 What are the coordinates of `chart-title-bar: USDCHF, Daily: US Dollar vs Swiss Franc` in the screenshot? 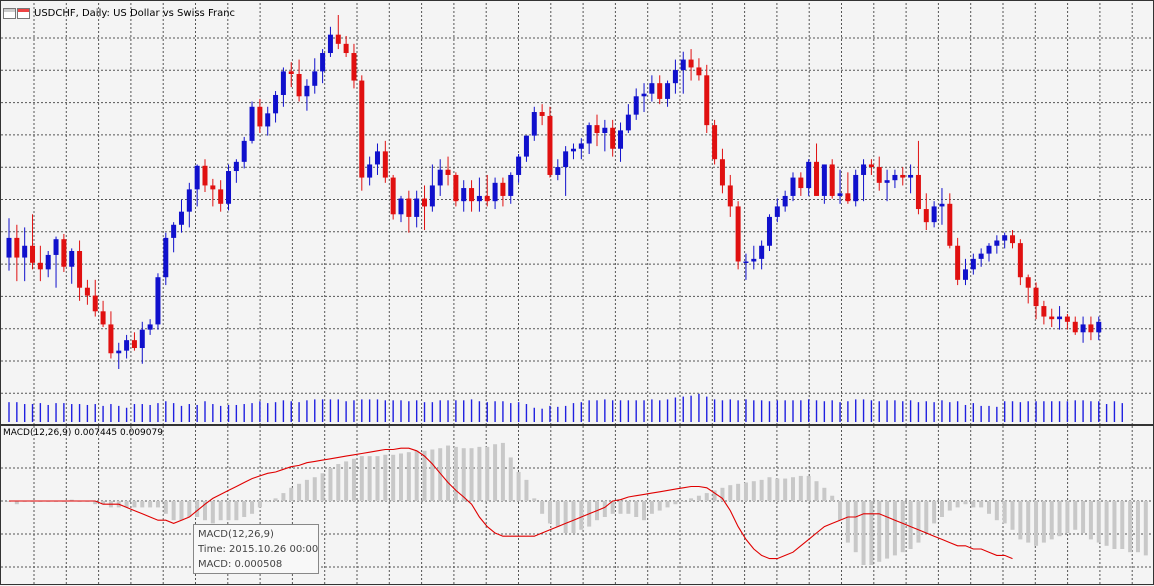 It's located at (119, 13).